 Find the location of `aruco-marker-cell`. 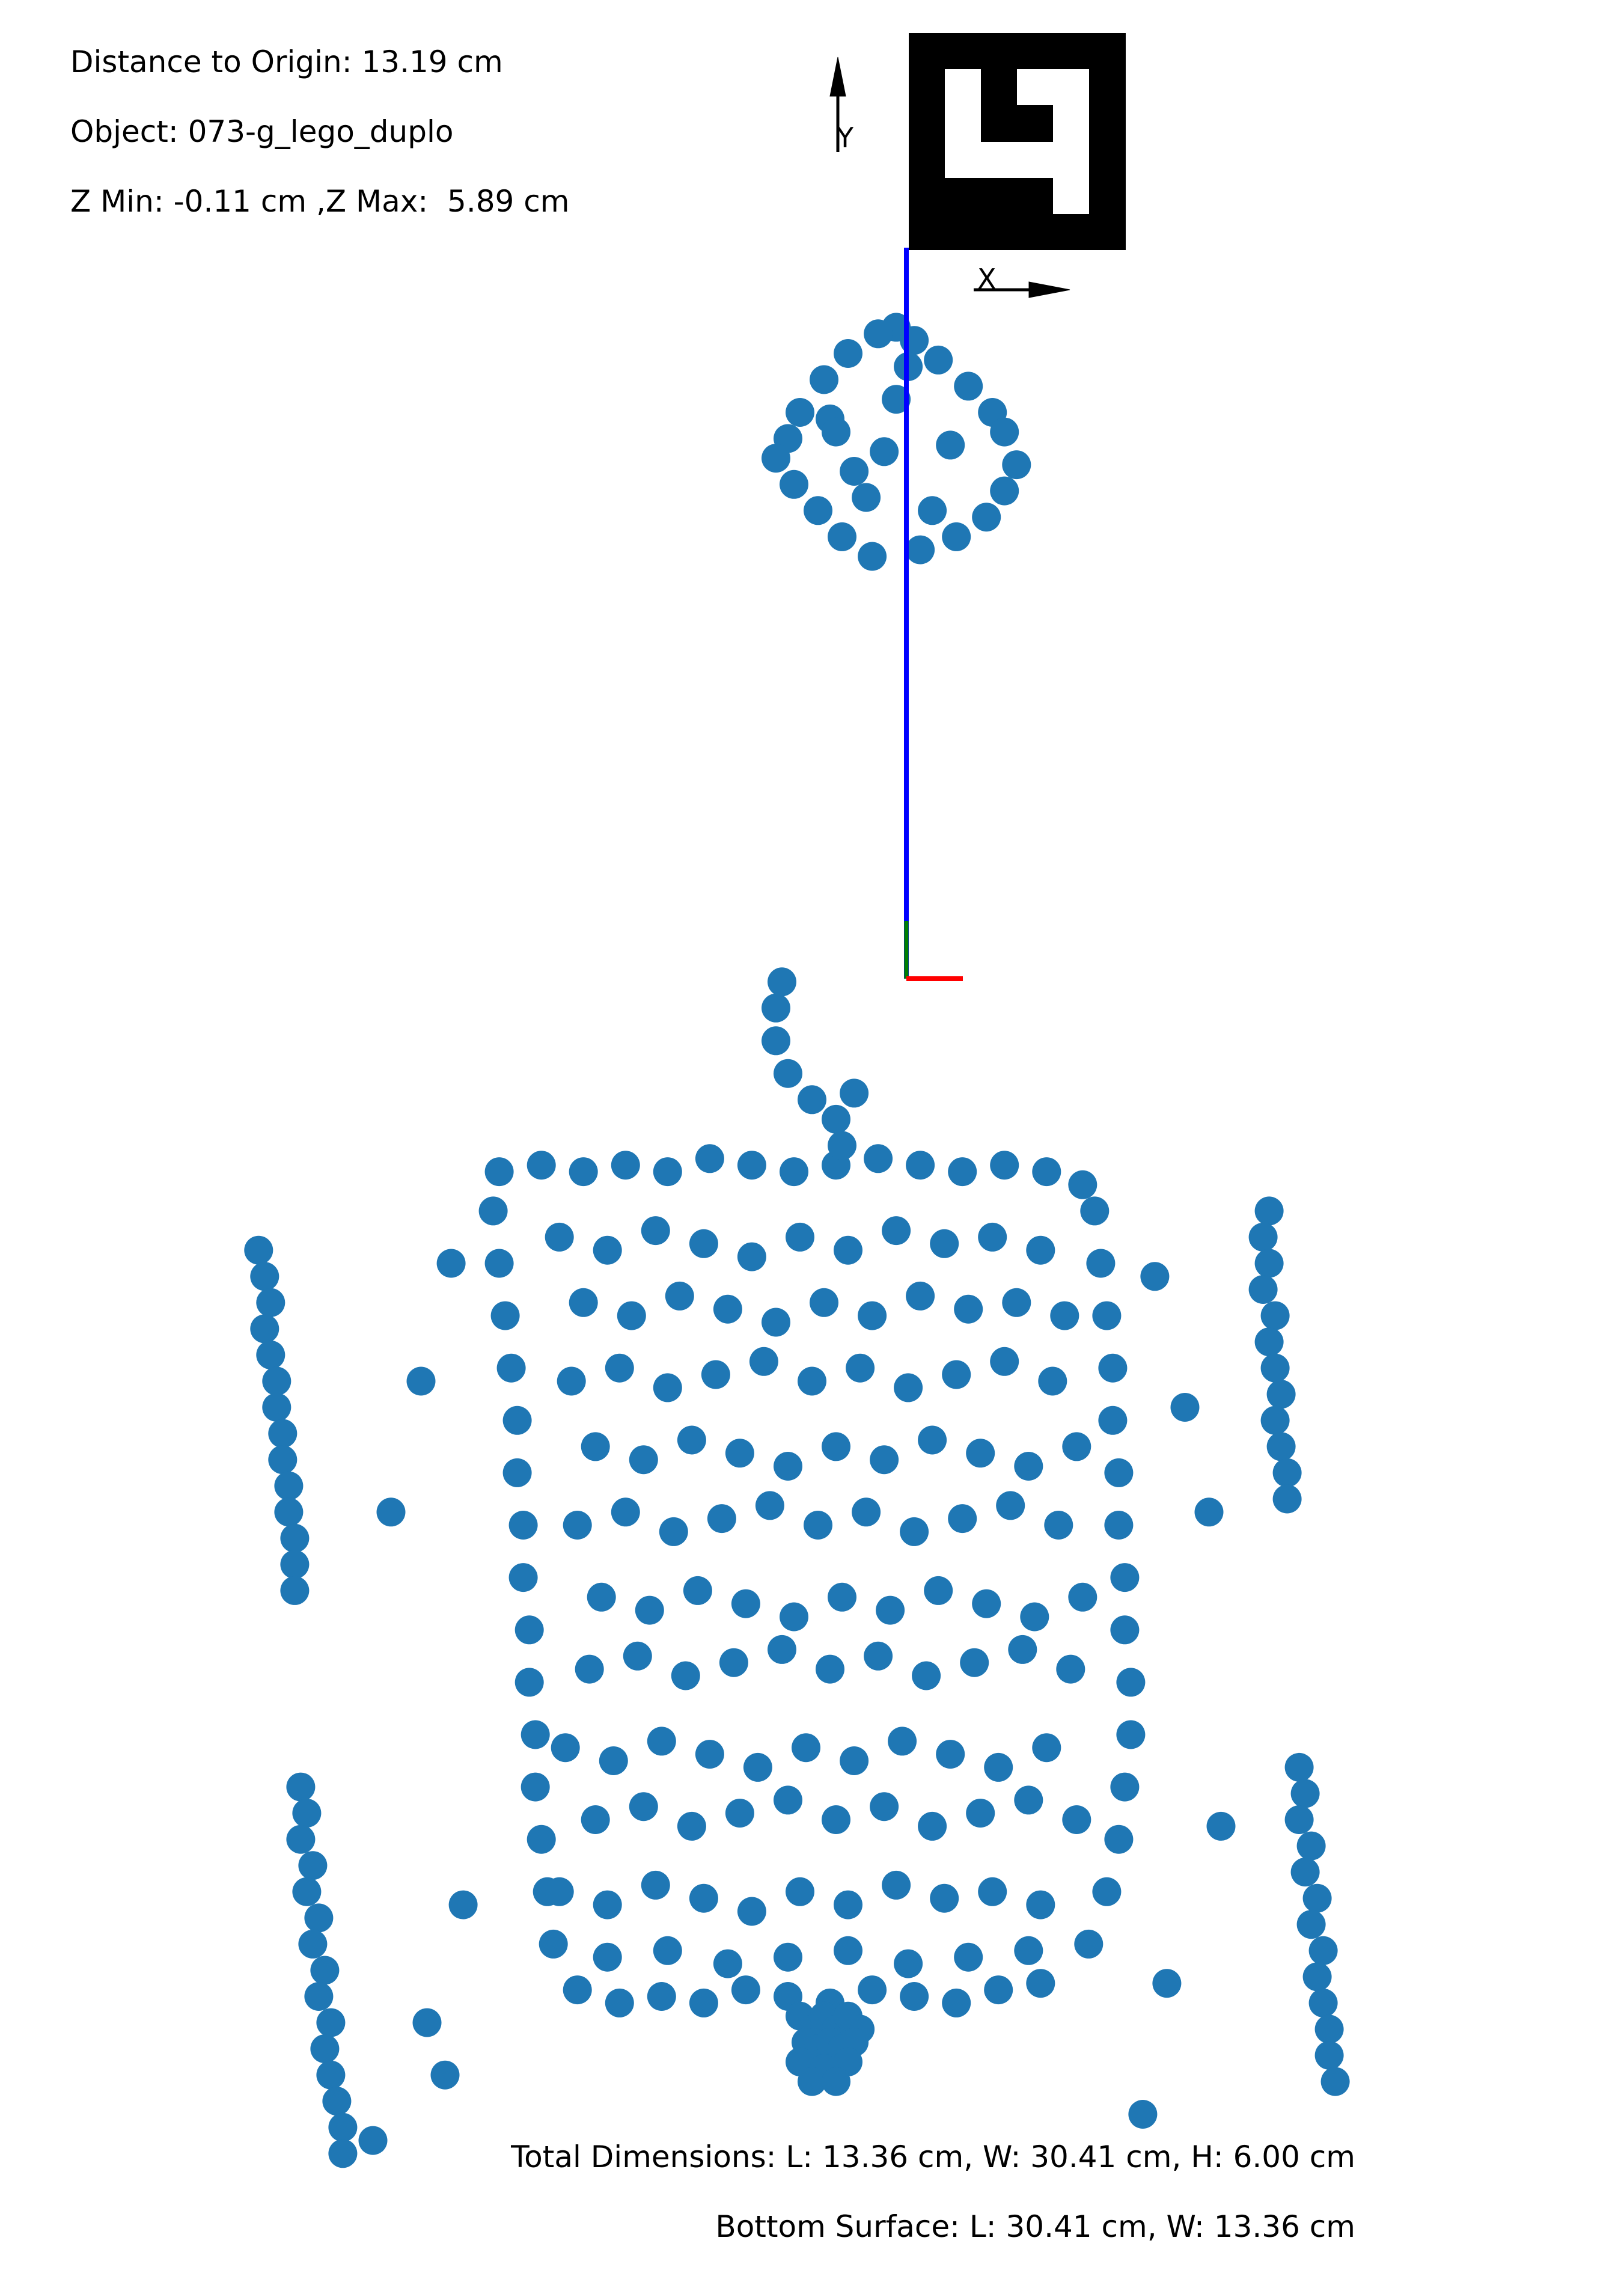

aruco-marker-cell is located at coordinates (1071, 141).